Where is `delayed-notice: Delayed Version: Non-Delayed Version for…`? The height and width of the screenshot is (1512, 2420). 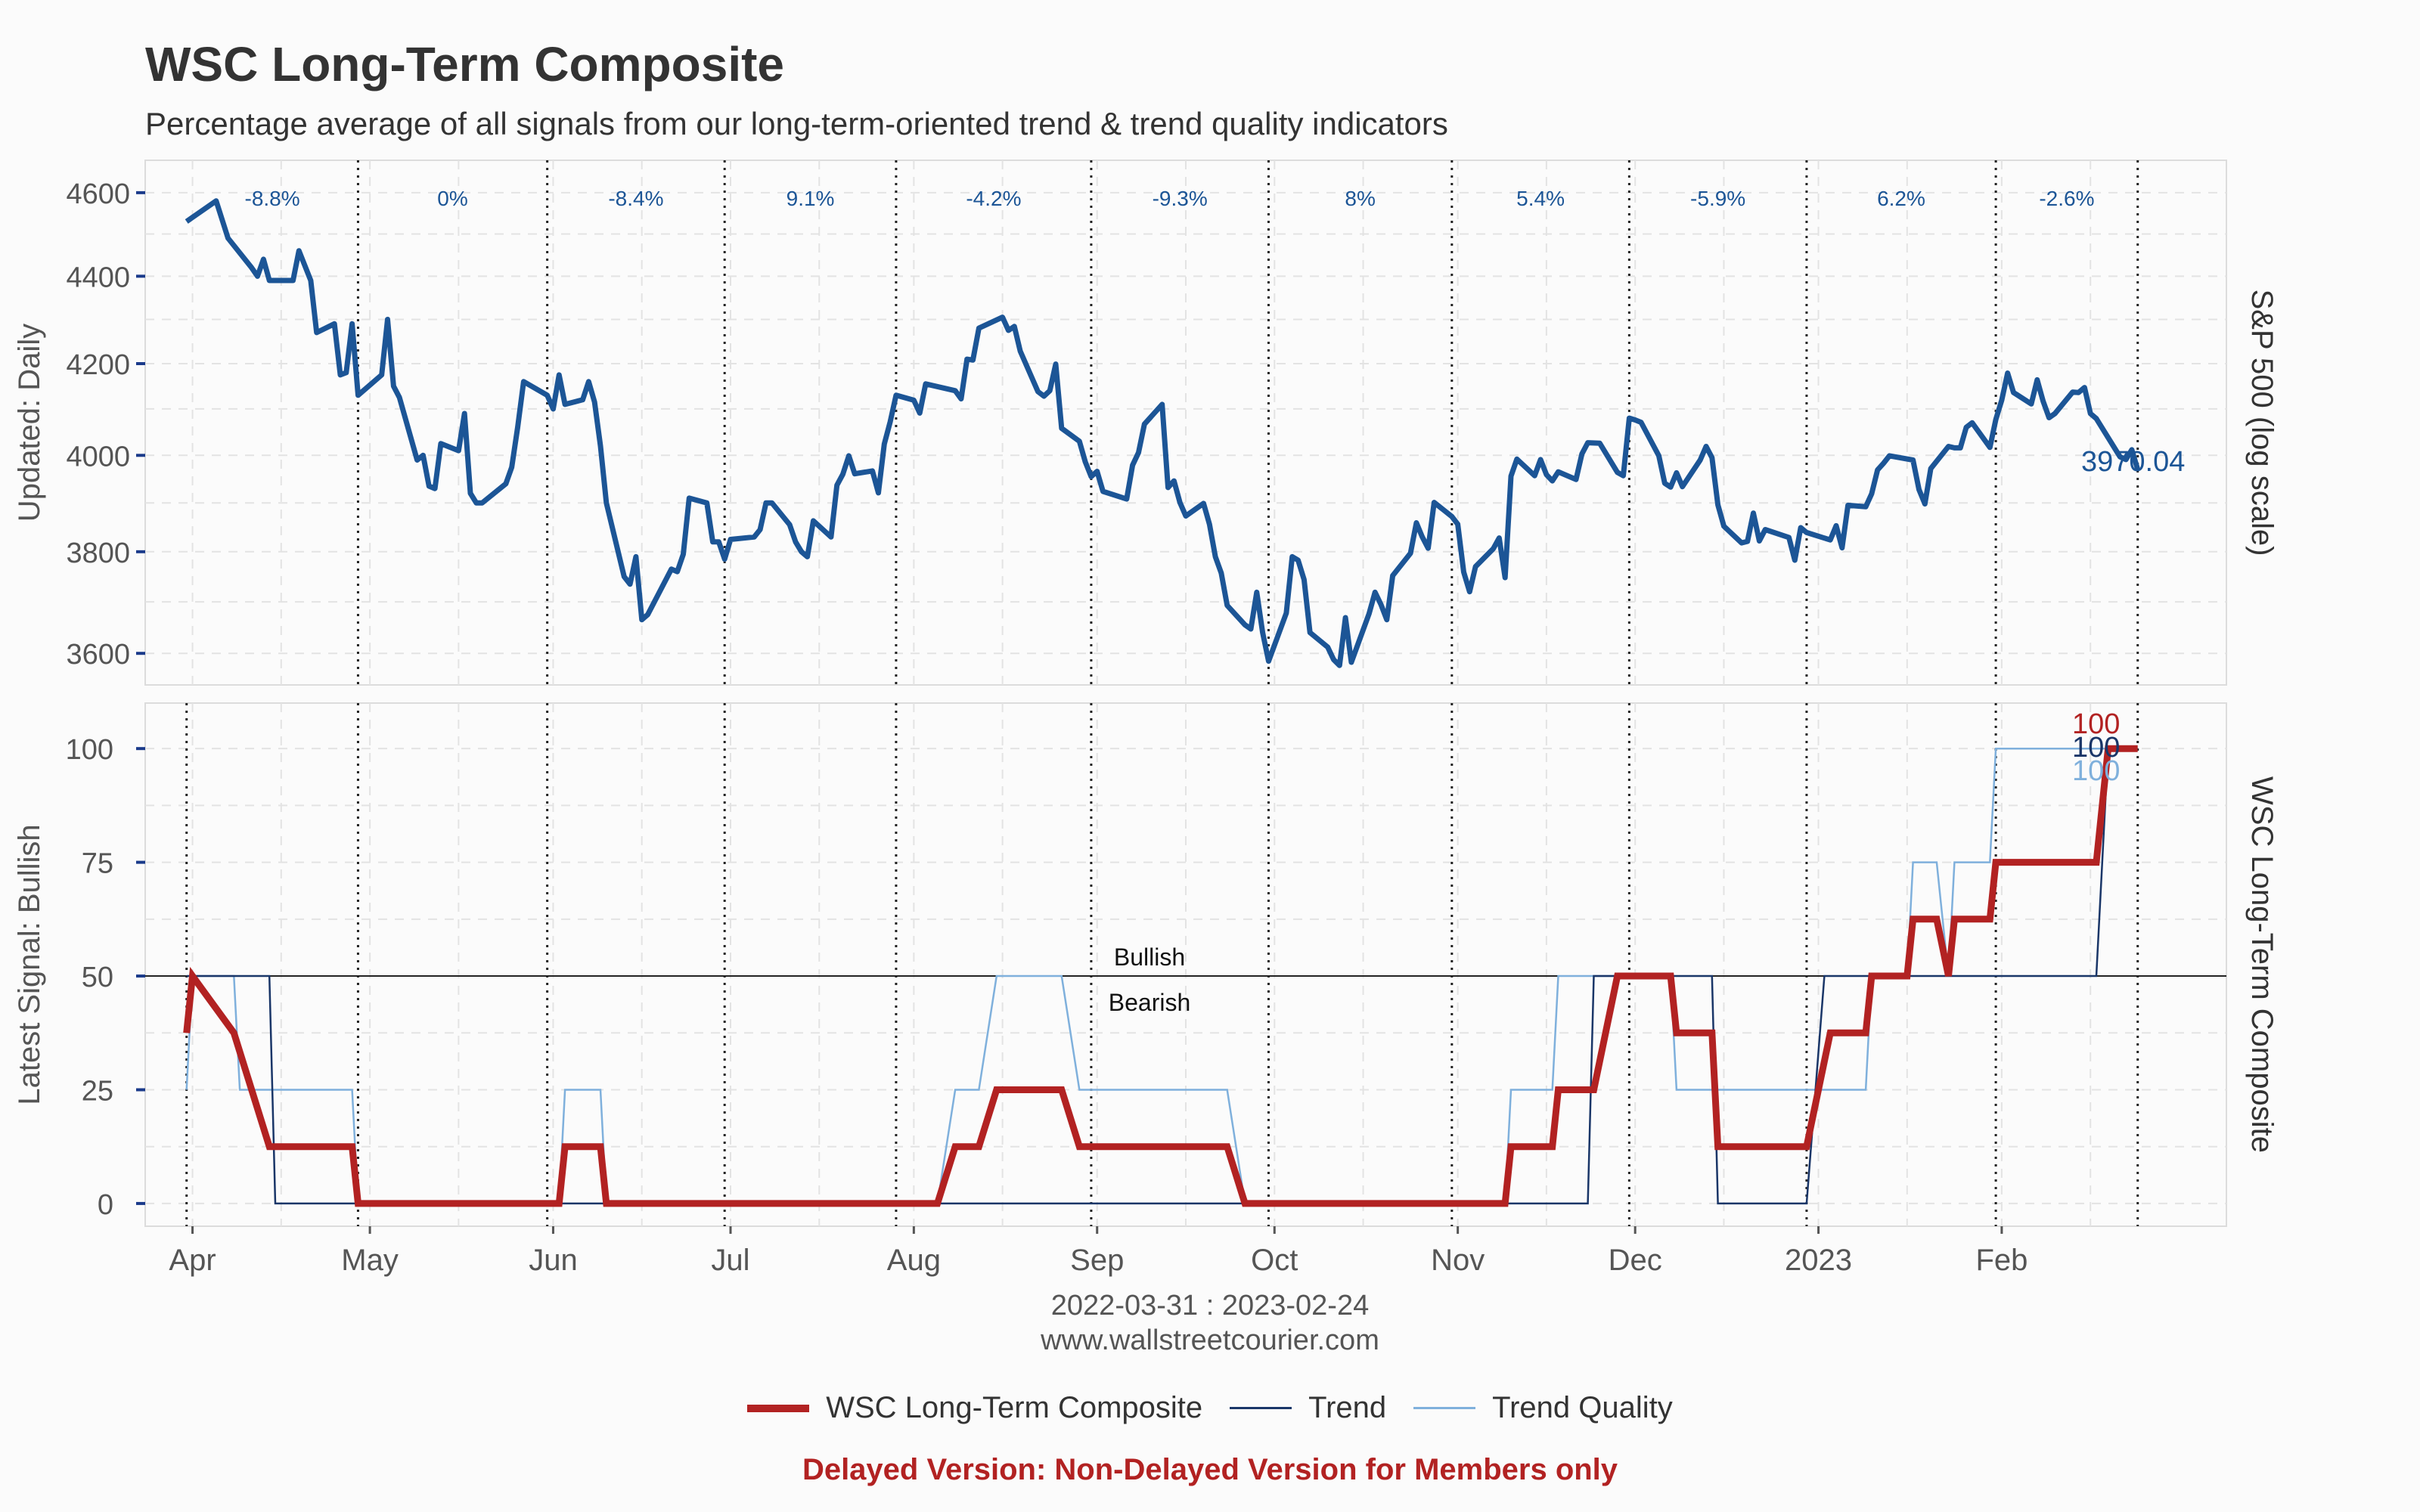 delayed-notice: Delayed Version: Non-Delayed Version for… is located at coordinates (1210, 1469).